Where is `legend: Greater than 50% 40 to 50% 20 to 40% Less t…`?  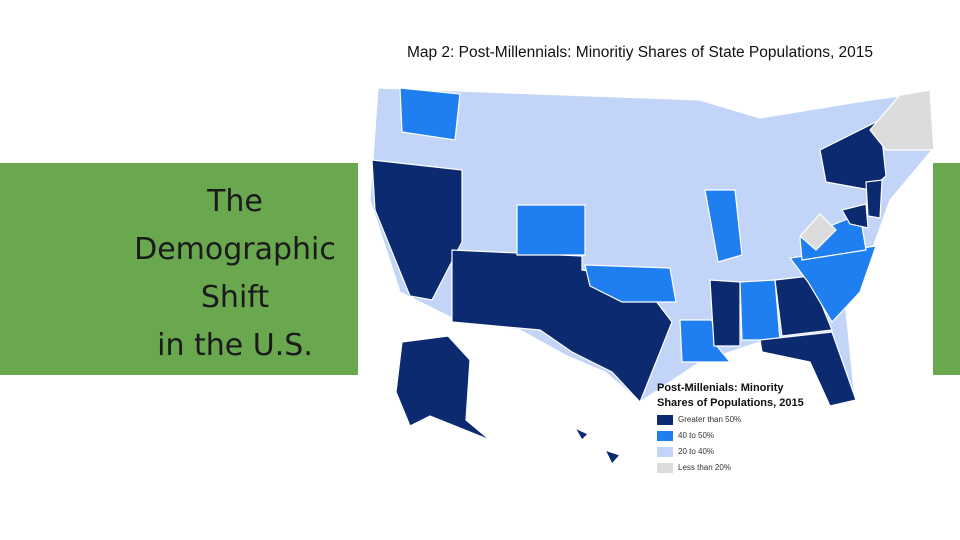
legend: Greater than 50% 40 to 50% 20 to 40% Less t… is located at coordinates (699, 444).